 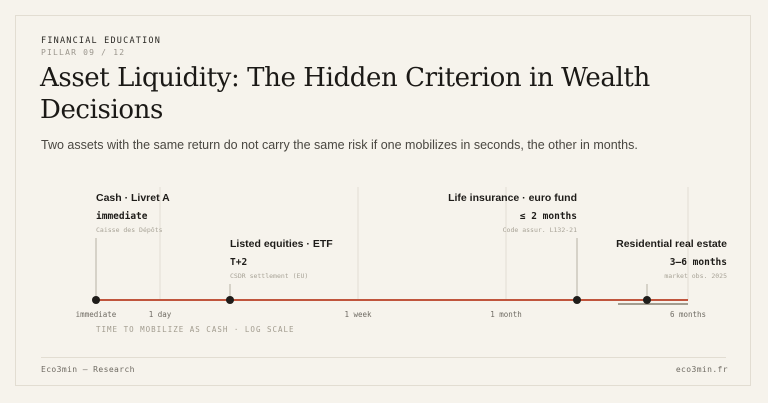 I want to click on asset-source-cash: Caisse des Dépôts, so click(x=129, y=230).